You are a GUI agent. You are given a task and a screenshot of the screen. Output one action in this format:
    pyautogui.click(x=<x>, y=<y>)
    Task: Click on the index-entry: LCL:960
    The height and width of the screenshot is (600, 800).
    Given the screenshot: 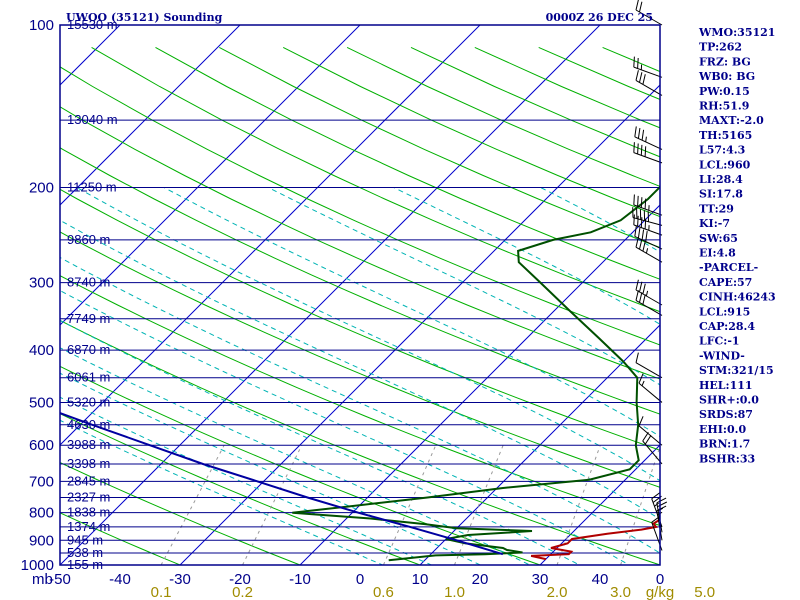 What is the action you would take?
    pyautogui.click(x=725, y=164)
    